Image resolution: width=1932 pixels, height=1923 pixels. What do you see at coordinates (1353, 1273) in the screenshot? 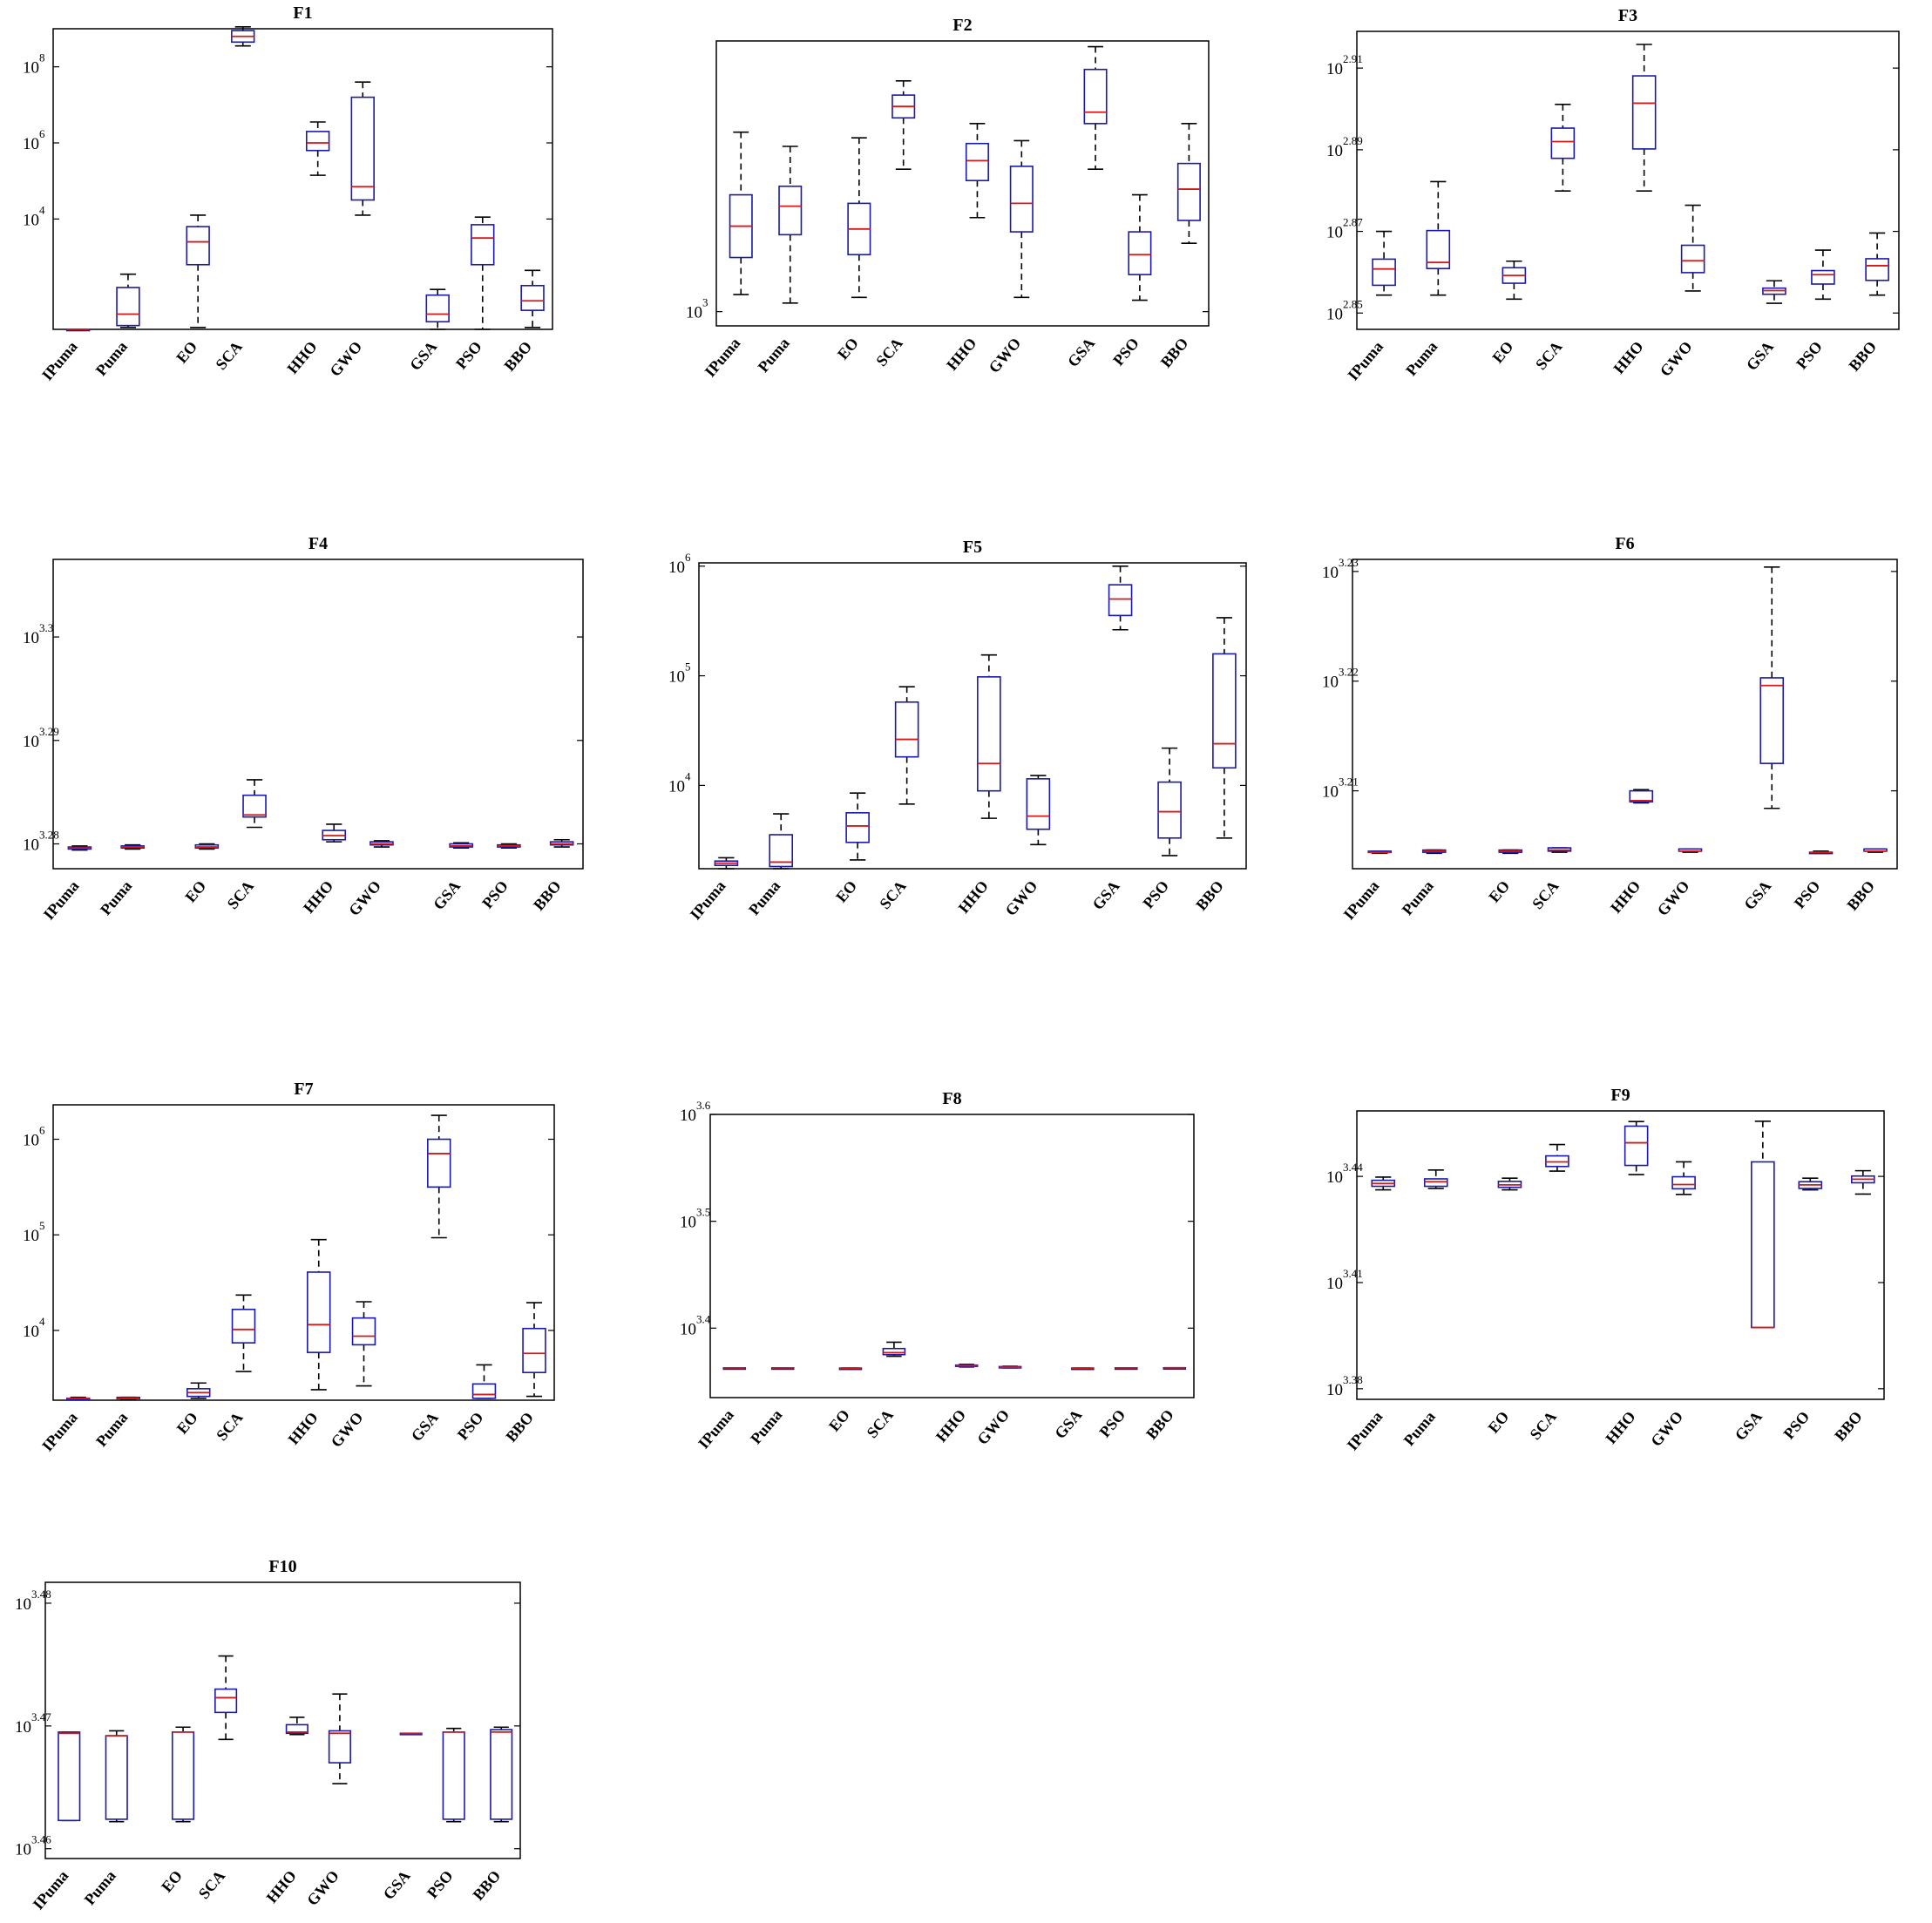
I see `y-tick-exponent: 3.41` at bounding box center [1353, 1273].